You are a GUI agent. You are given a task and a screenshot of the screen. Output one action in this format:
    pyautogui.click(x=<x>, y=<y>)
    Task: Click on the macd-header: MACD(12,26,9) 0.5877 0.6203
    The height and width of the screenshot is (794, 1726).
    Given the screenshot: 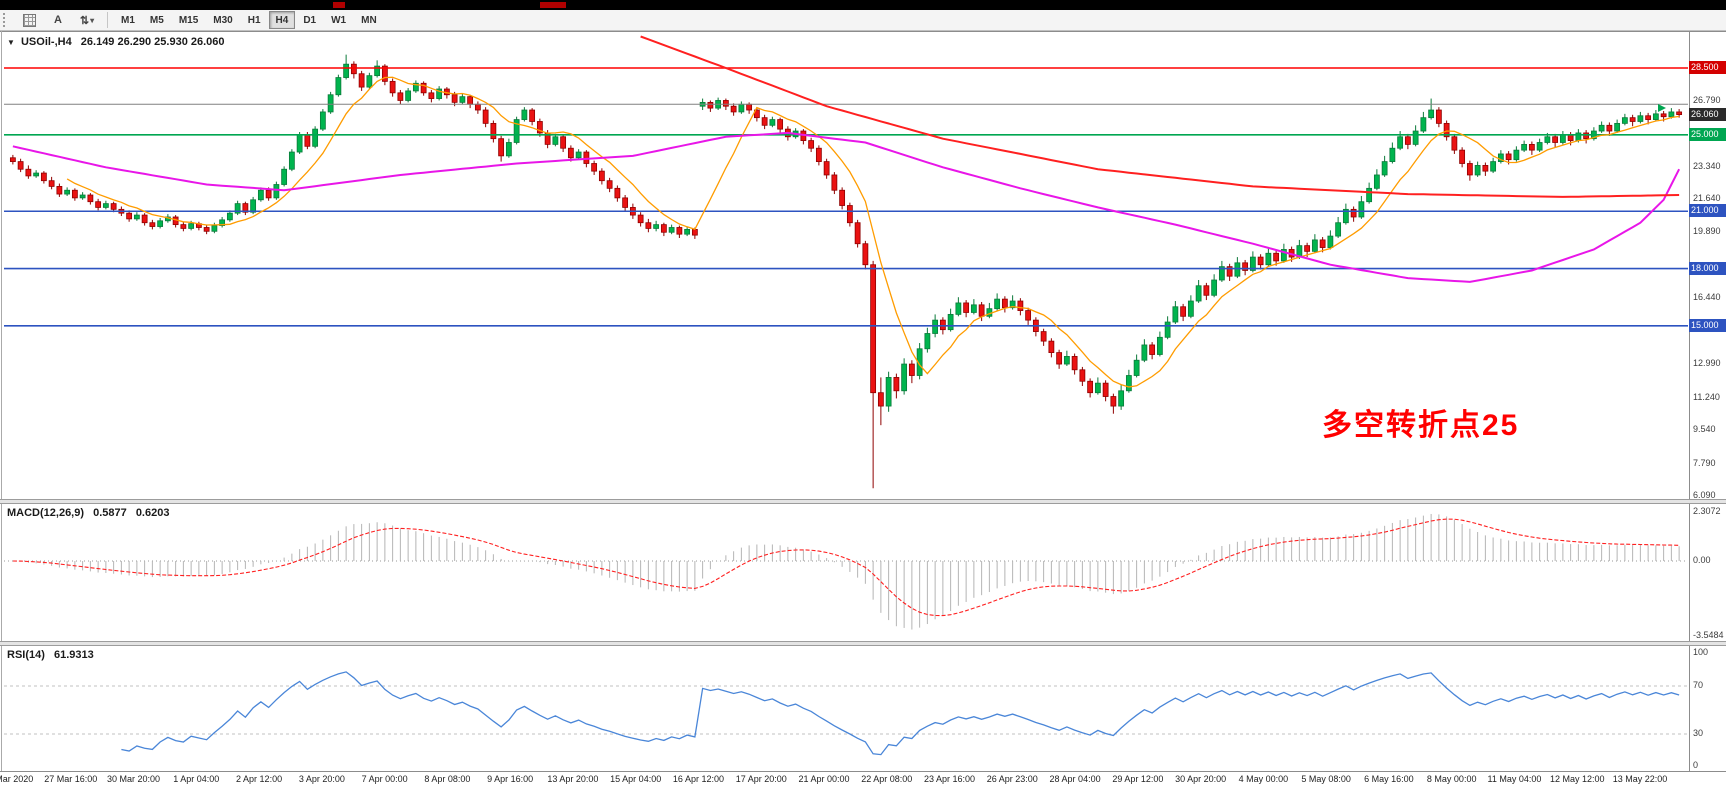 What is the action you would take?
    pyautogui.click(x=88, y=513)
    